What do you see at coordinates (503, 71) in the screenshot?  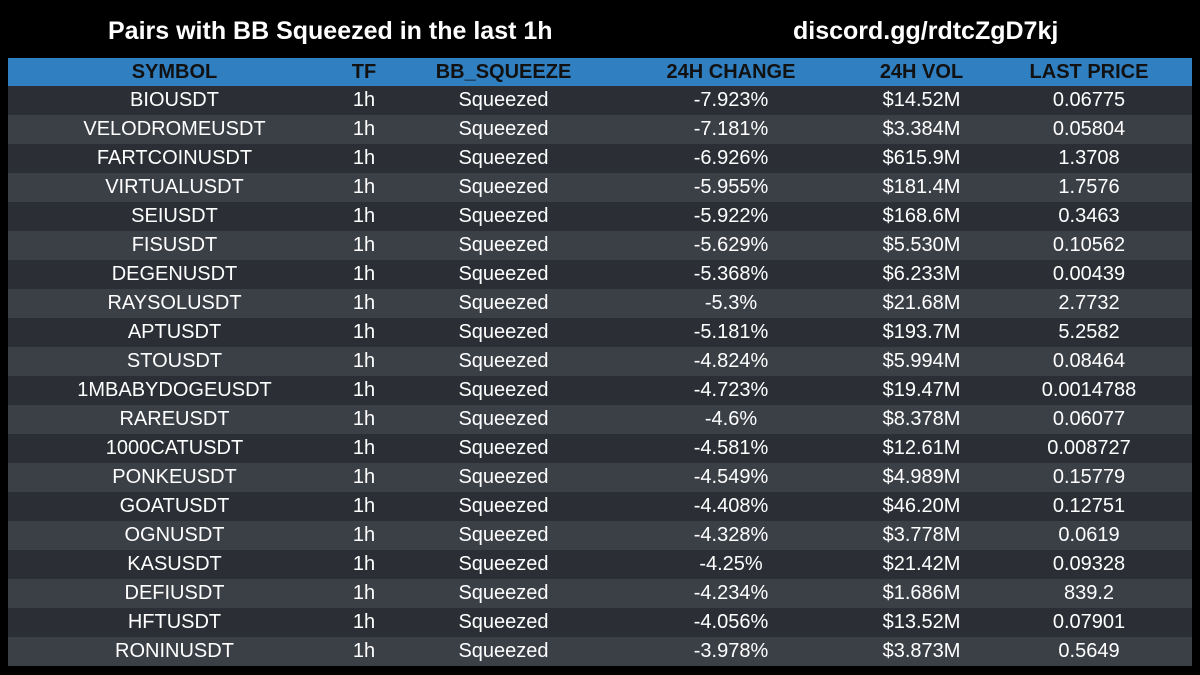 I see `column-header-bb-squeeze: BB_SQUEEZE` at bounding box center [503, 71].